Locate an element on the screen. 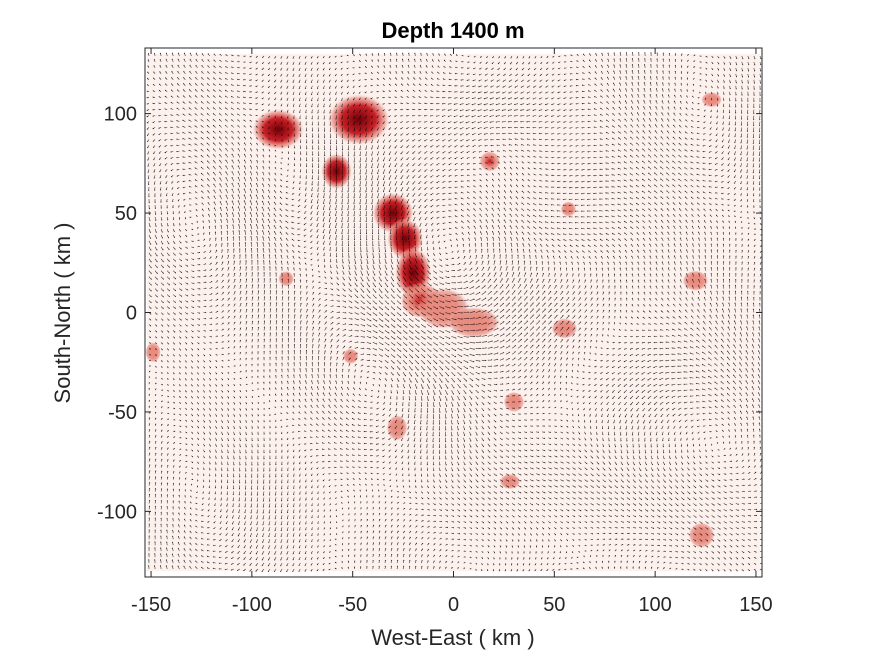 This screenshot has height=656, width=875. x-tick-label: 100 is located at coordinates (654, 605).